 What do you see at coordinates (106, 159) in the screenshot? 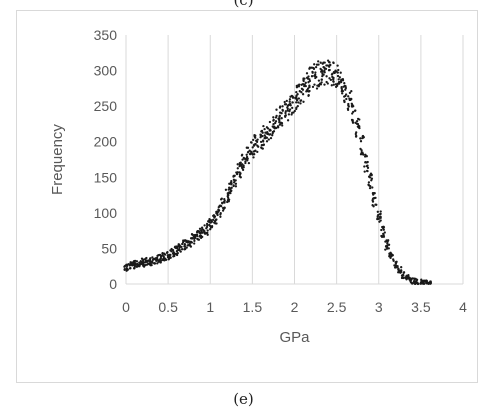
I see `y-tick-labels: 0 50 100 150 200 250 300 350` at bounding box center [106, 159].